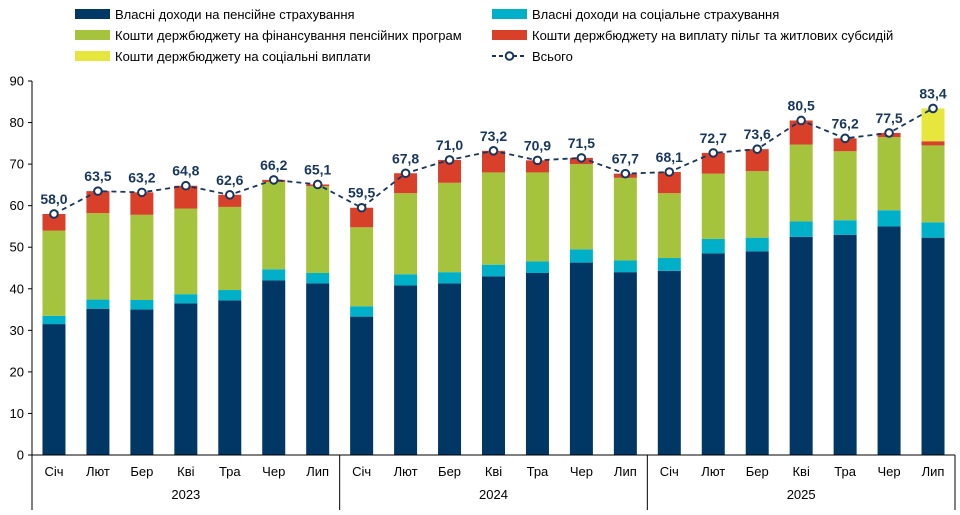 This screenshot has height=515, width=960. I want to click on bar-segment-s2-c16, so click(757, 204).